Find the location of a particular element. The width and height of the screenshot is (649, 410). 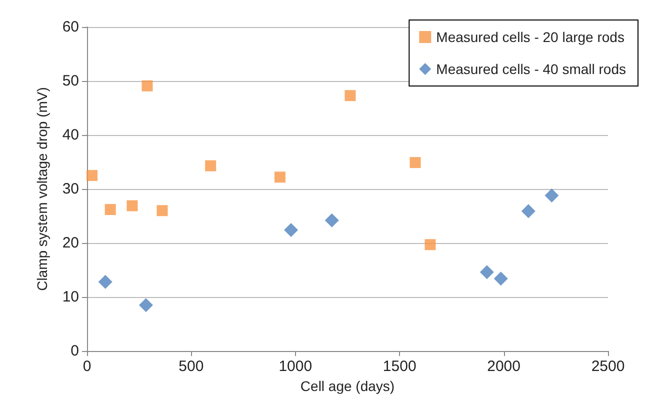

legend-label: Measured cells - 40 small rods is located at coordinates (531, 69).